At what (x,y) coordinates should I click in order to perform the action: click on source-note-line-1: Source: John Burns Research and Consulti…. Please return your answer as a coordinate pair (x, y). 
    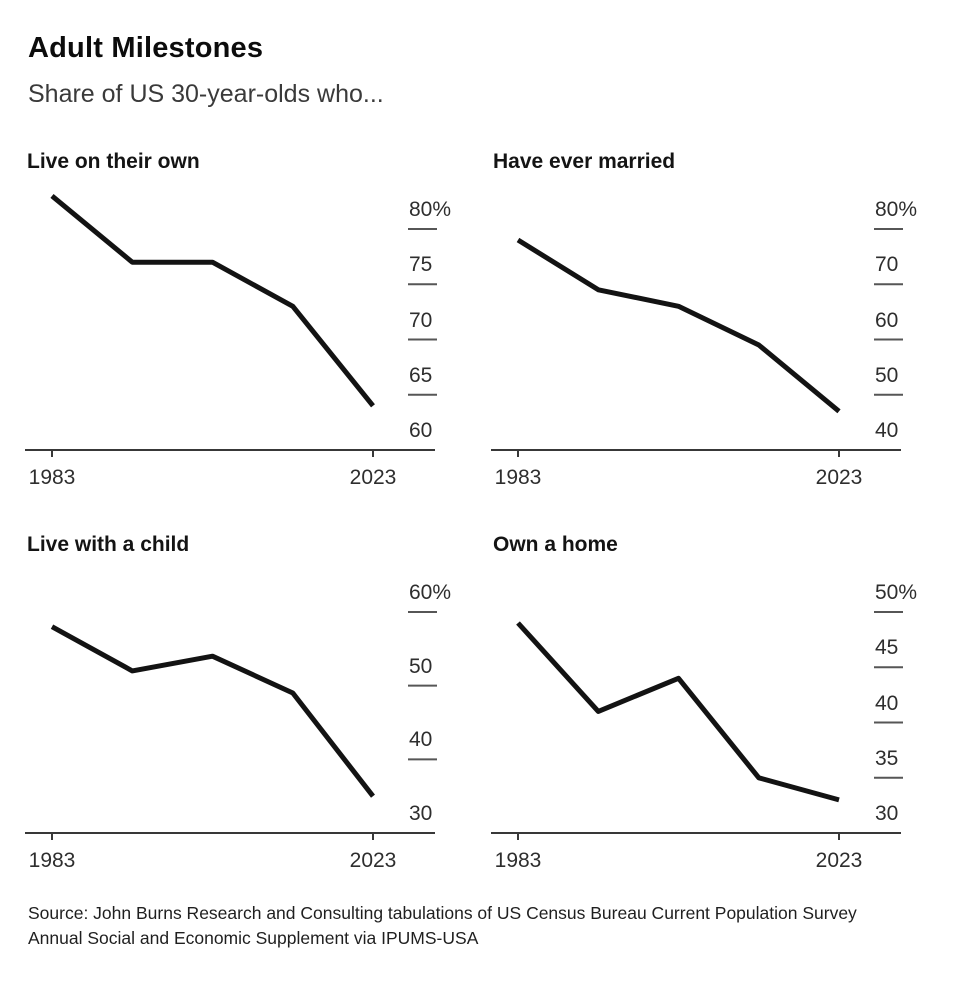
    Looking at the image, I should click on (442, 913).